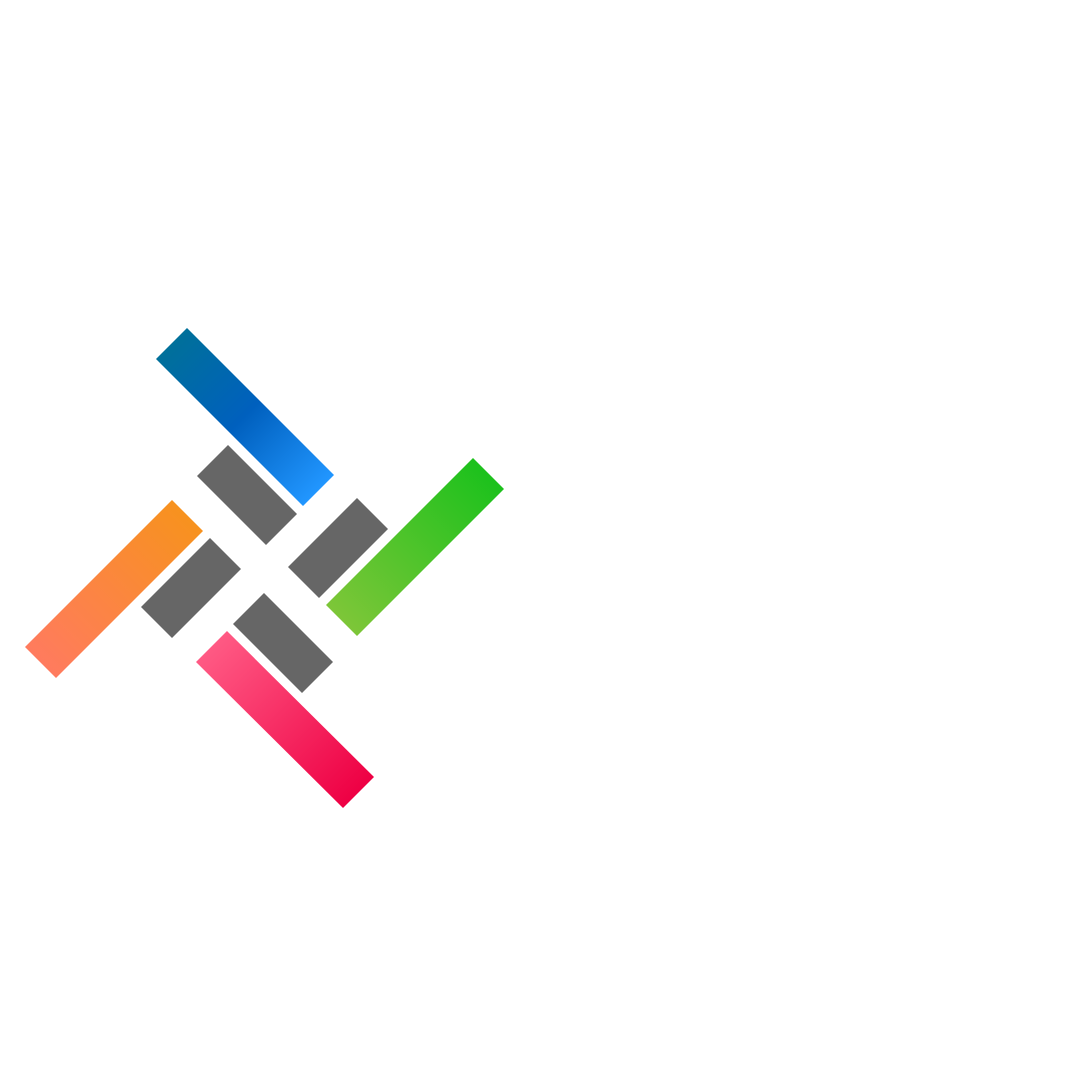 The width and height of the screenshot is (1080, 1080). I want to click on gray-bar-right, so click(338, 548).